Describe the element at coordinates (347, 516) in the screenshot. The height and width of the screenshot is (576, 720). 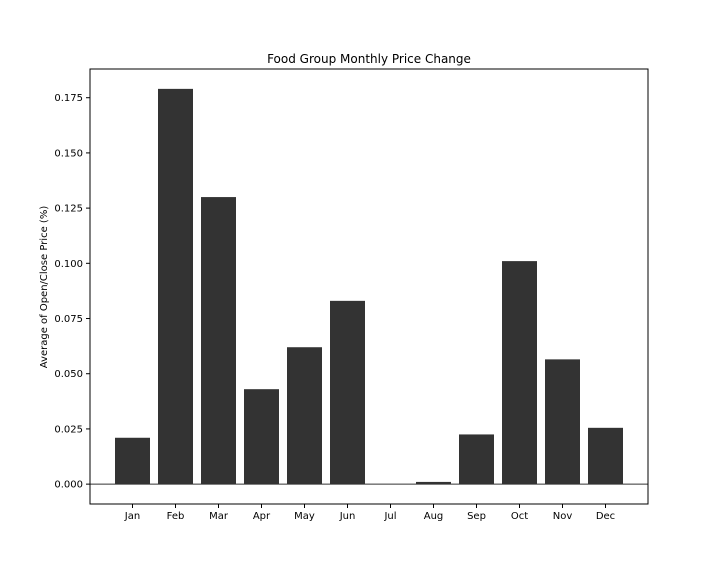
I see `x-tick-label: Jun` at that location.